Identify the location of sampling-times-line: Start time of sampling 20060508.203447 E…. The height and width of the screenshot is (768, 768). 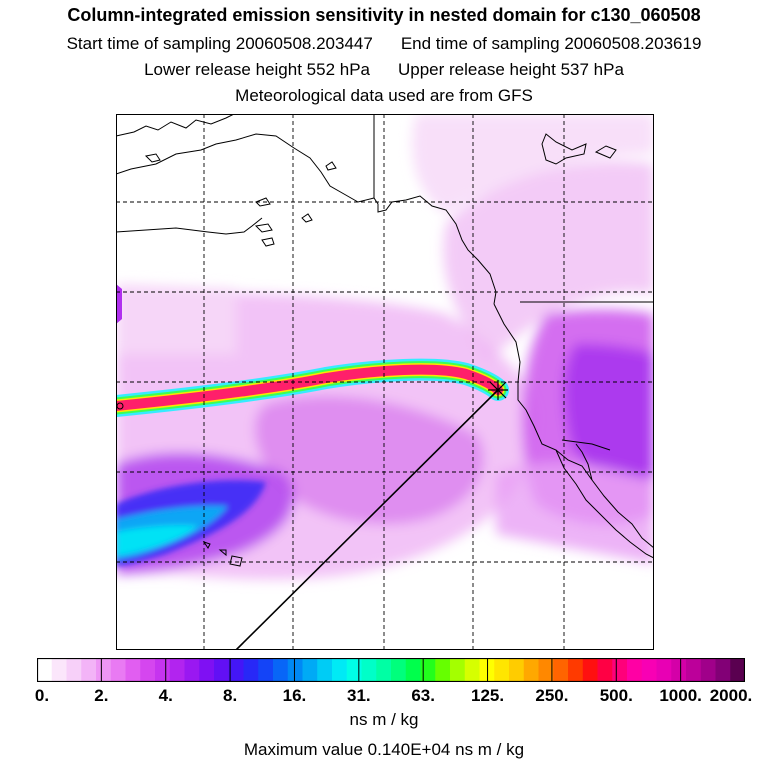
(384, 44).